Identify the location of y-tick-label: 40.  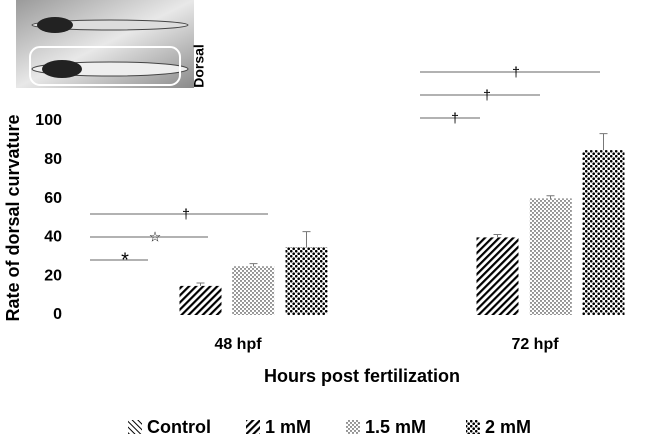
(53, 237).